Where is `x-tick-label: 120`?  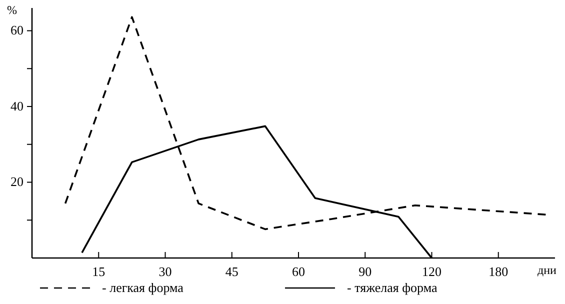
x-tick-label: 120 is located at coordinates (432, 271).